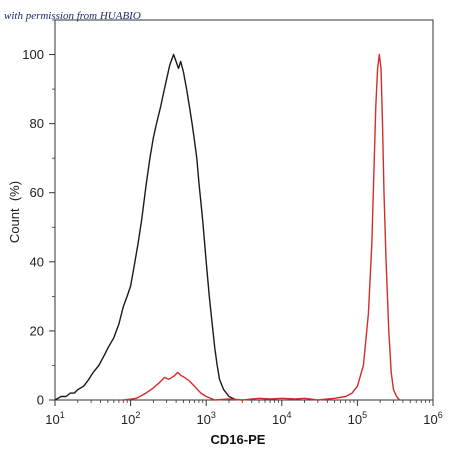  Describe the element at coordinates (432, 418) in the screenshot. I see `x-tick-label: 10⁶` at that location.